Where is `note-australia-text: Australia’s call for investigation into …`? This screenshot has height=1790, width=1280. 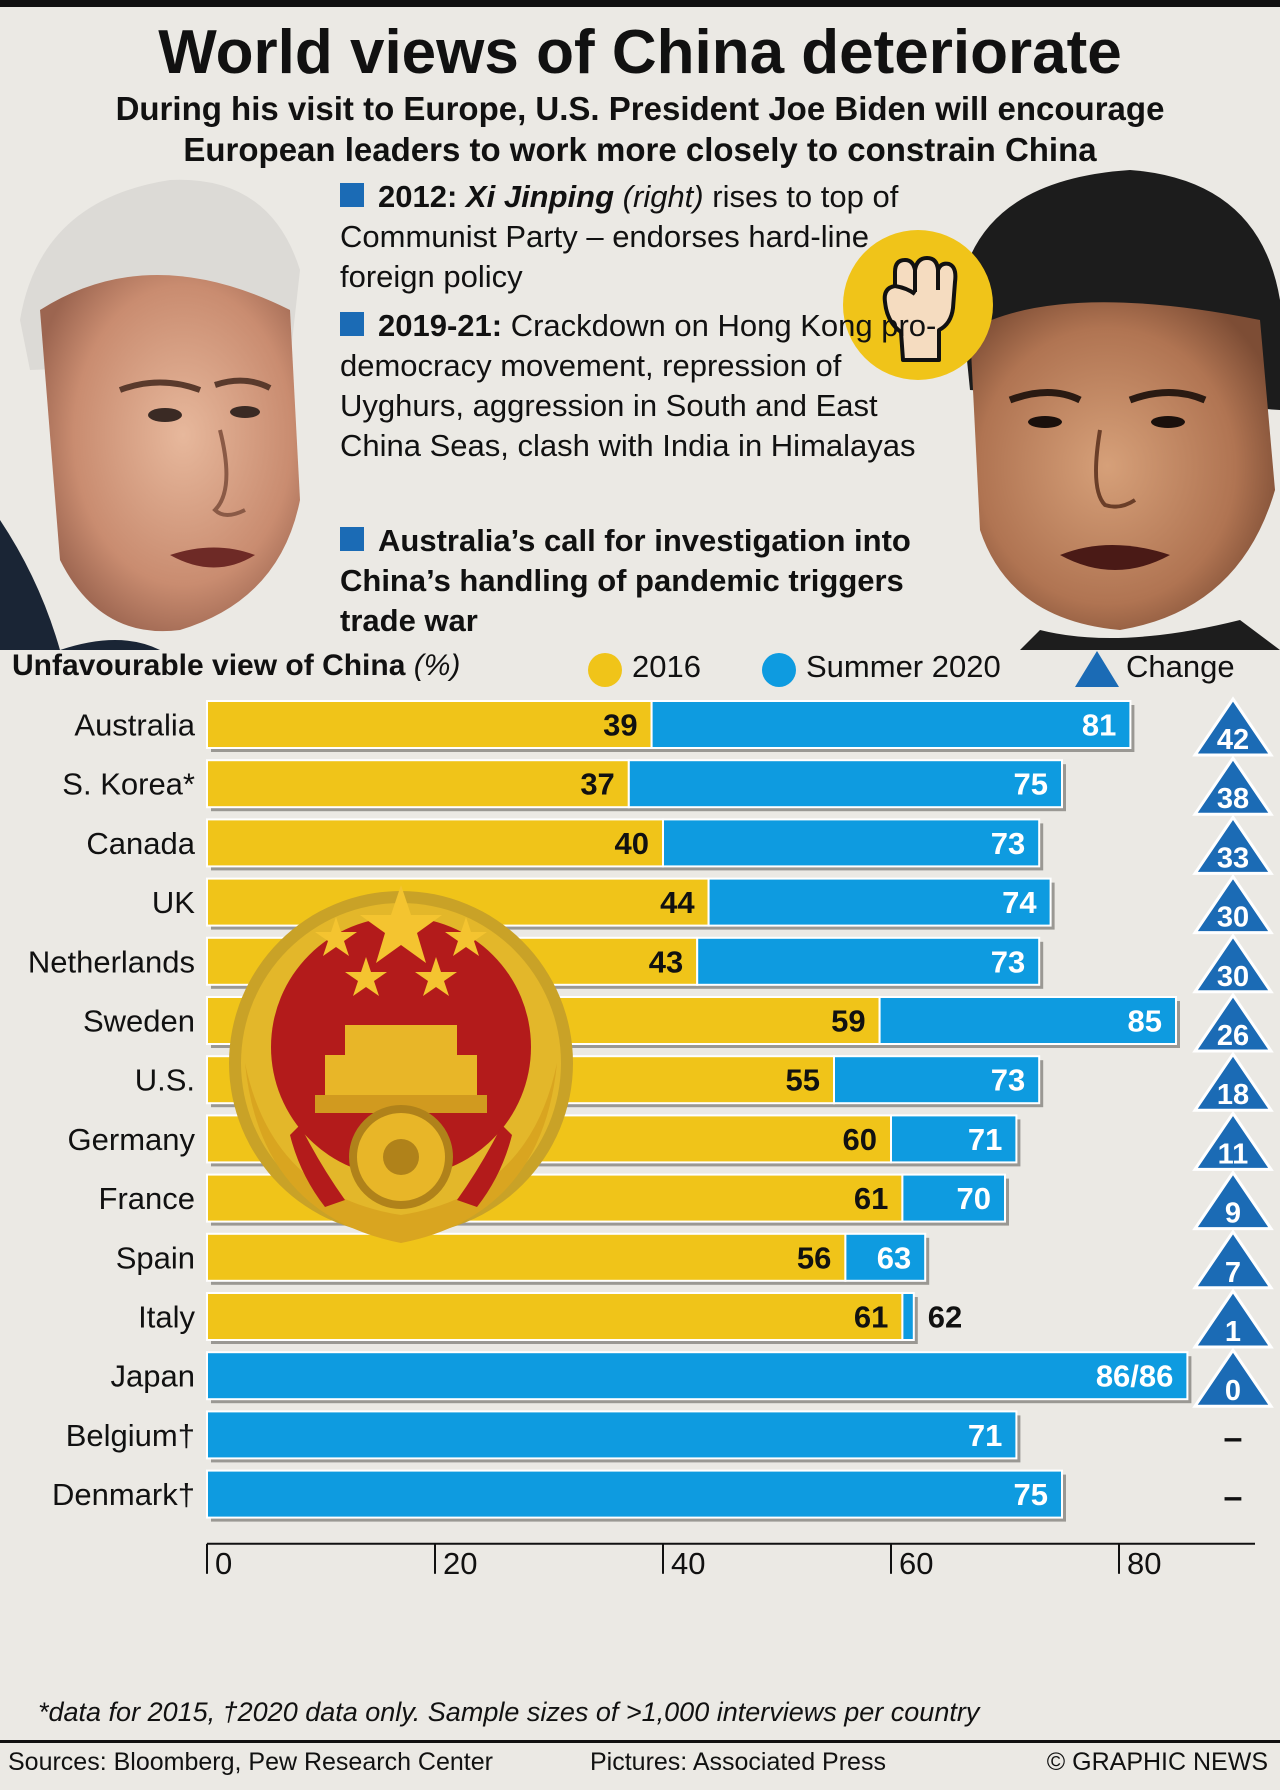 note-australia-text: Australia’s call for investigation into … is located at coordinates (625, 580).